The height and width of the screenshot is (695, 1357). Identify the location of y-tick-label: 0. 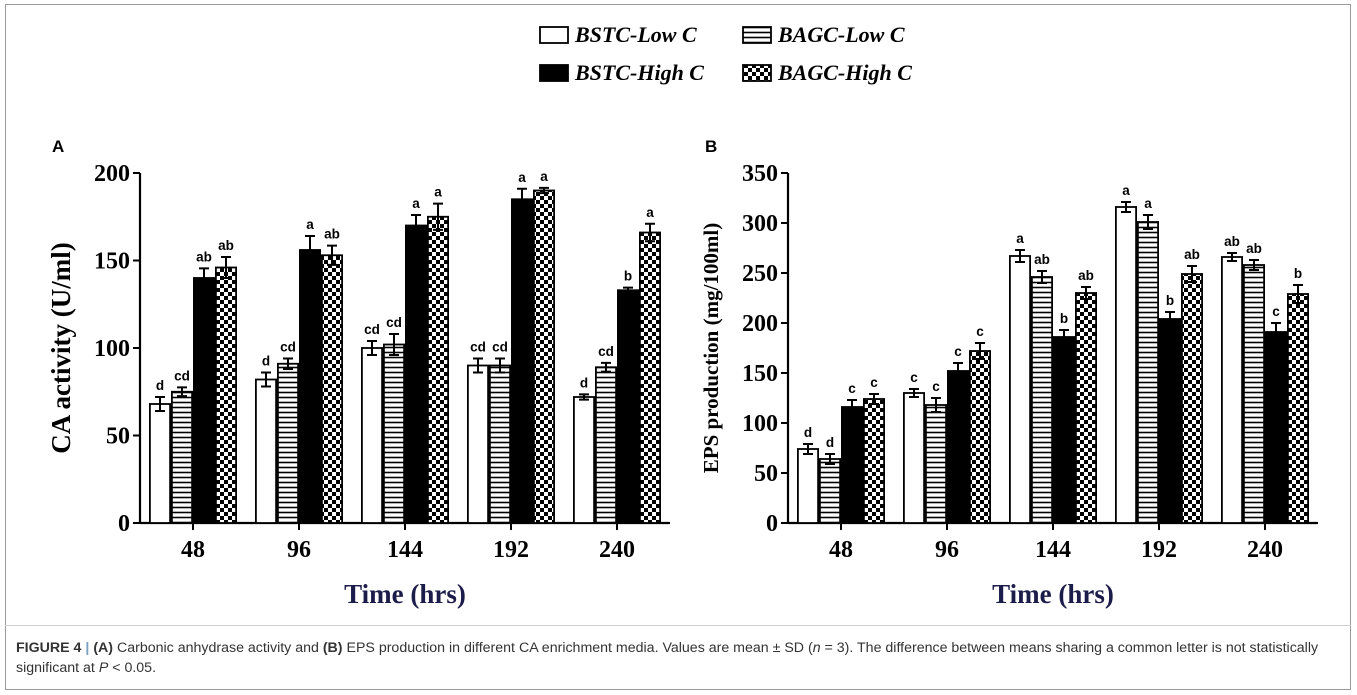
(772, 524).